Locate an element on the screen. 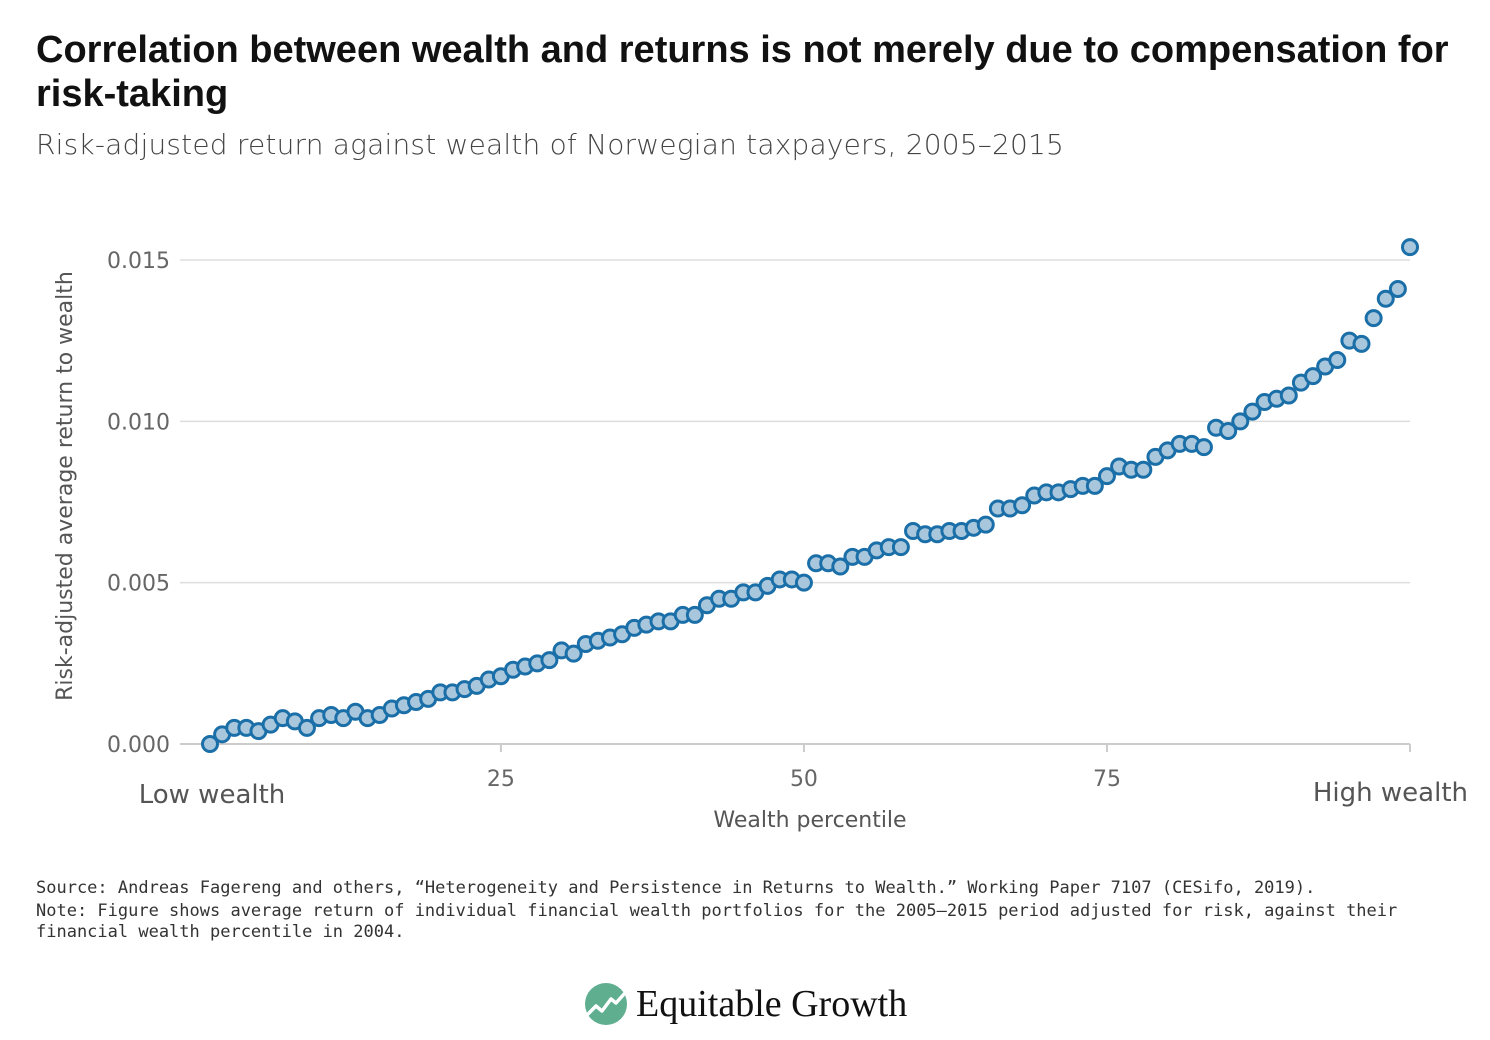 The height and width of the screenshot is (1040, 1490). equitable-growth-logo: Equitable Growth is located at coordinates (745, 1004).